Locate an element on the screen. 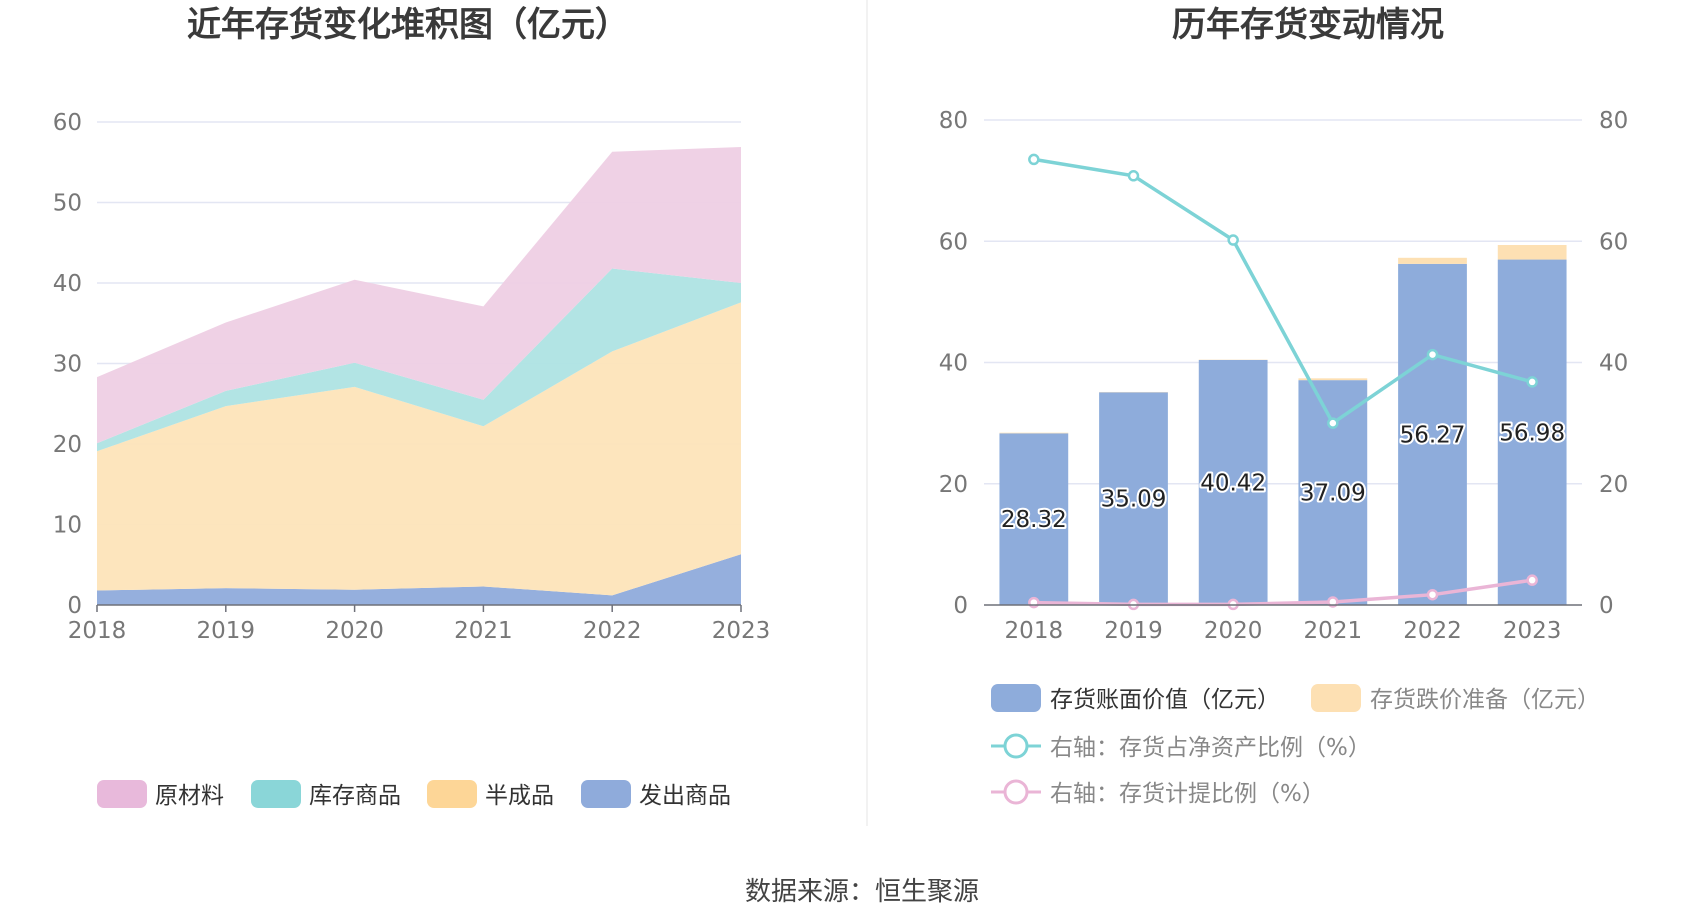 The width and height of the screenshot is (1700, 918). right-gridlines is located at coordinates (1283, 302).